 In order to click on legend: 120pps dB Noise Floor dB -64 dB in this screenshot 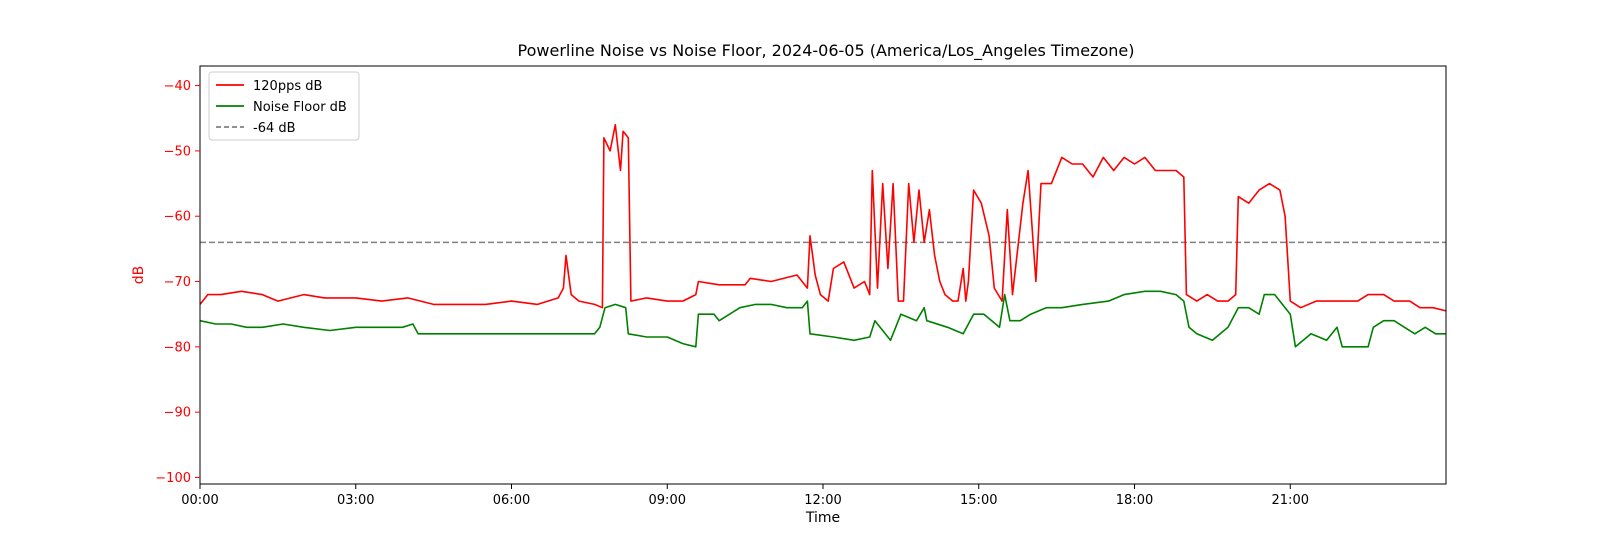, I will do `click(284, 106)`.